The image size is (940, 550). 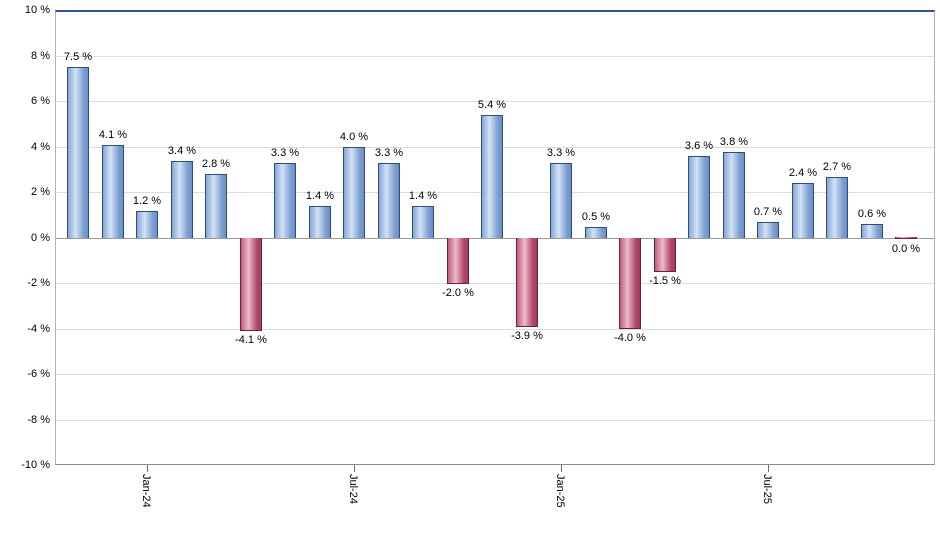 What do you see at coordinates (353, 489) in the screenshot?
I see `x-axis-tick-label: Jul-24` at bounding box center [353, 489].